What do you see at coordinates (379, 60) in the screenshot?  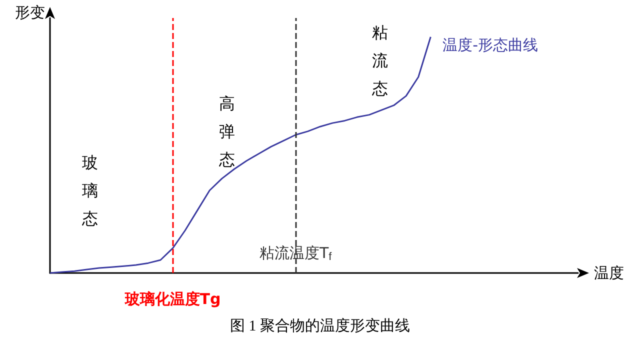 I see `annotation: 粘流态` at bounding box center [379, 60].